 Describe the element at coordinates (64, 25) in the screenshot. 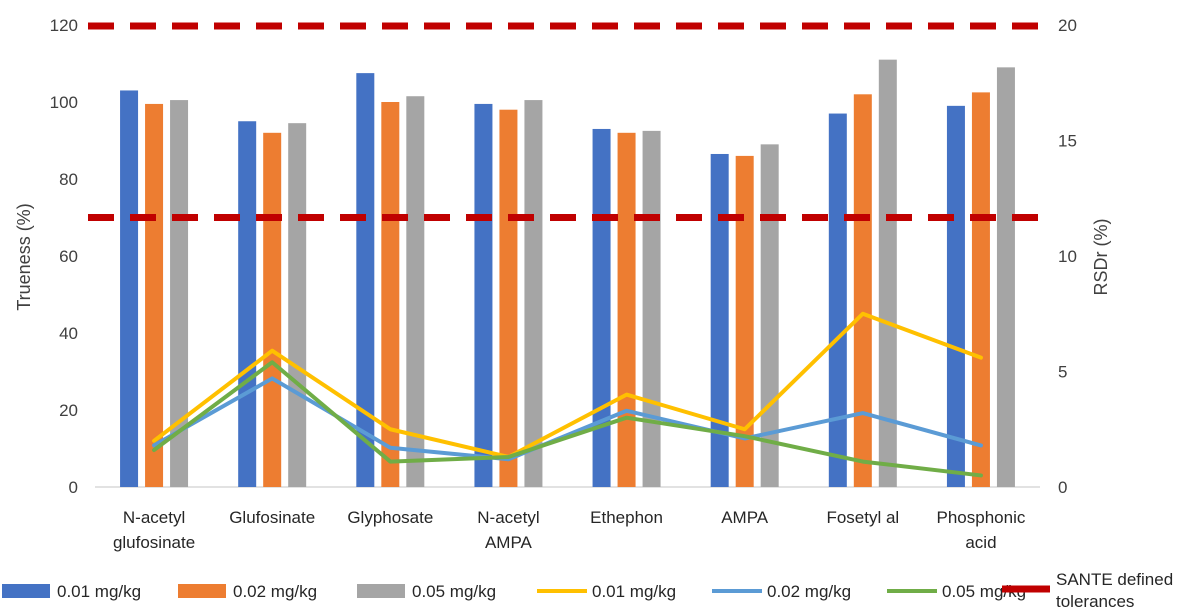

I see `y-tick-label: 120` at that location.